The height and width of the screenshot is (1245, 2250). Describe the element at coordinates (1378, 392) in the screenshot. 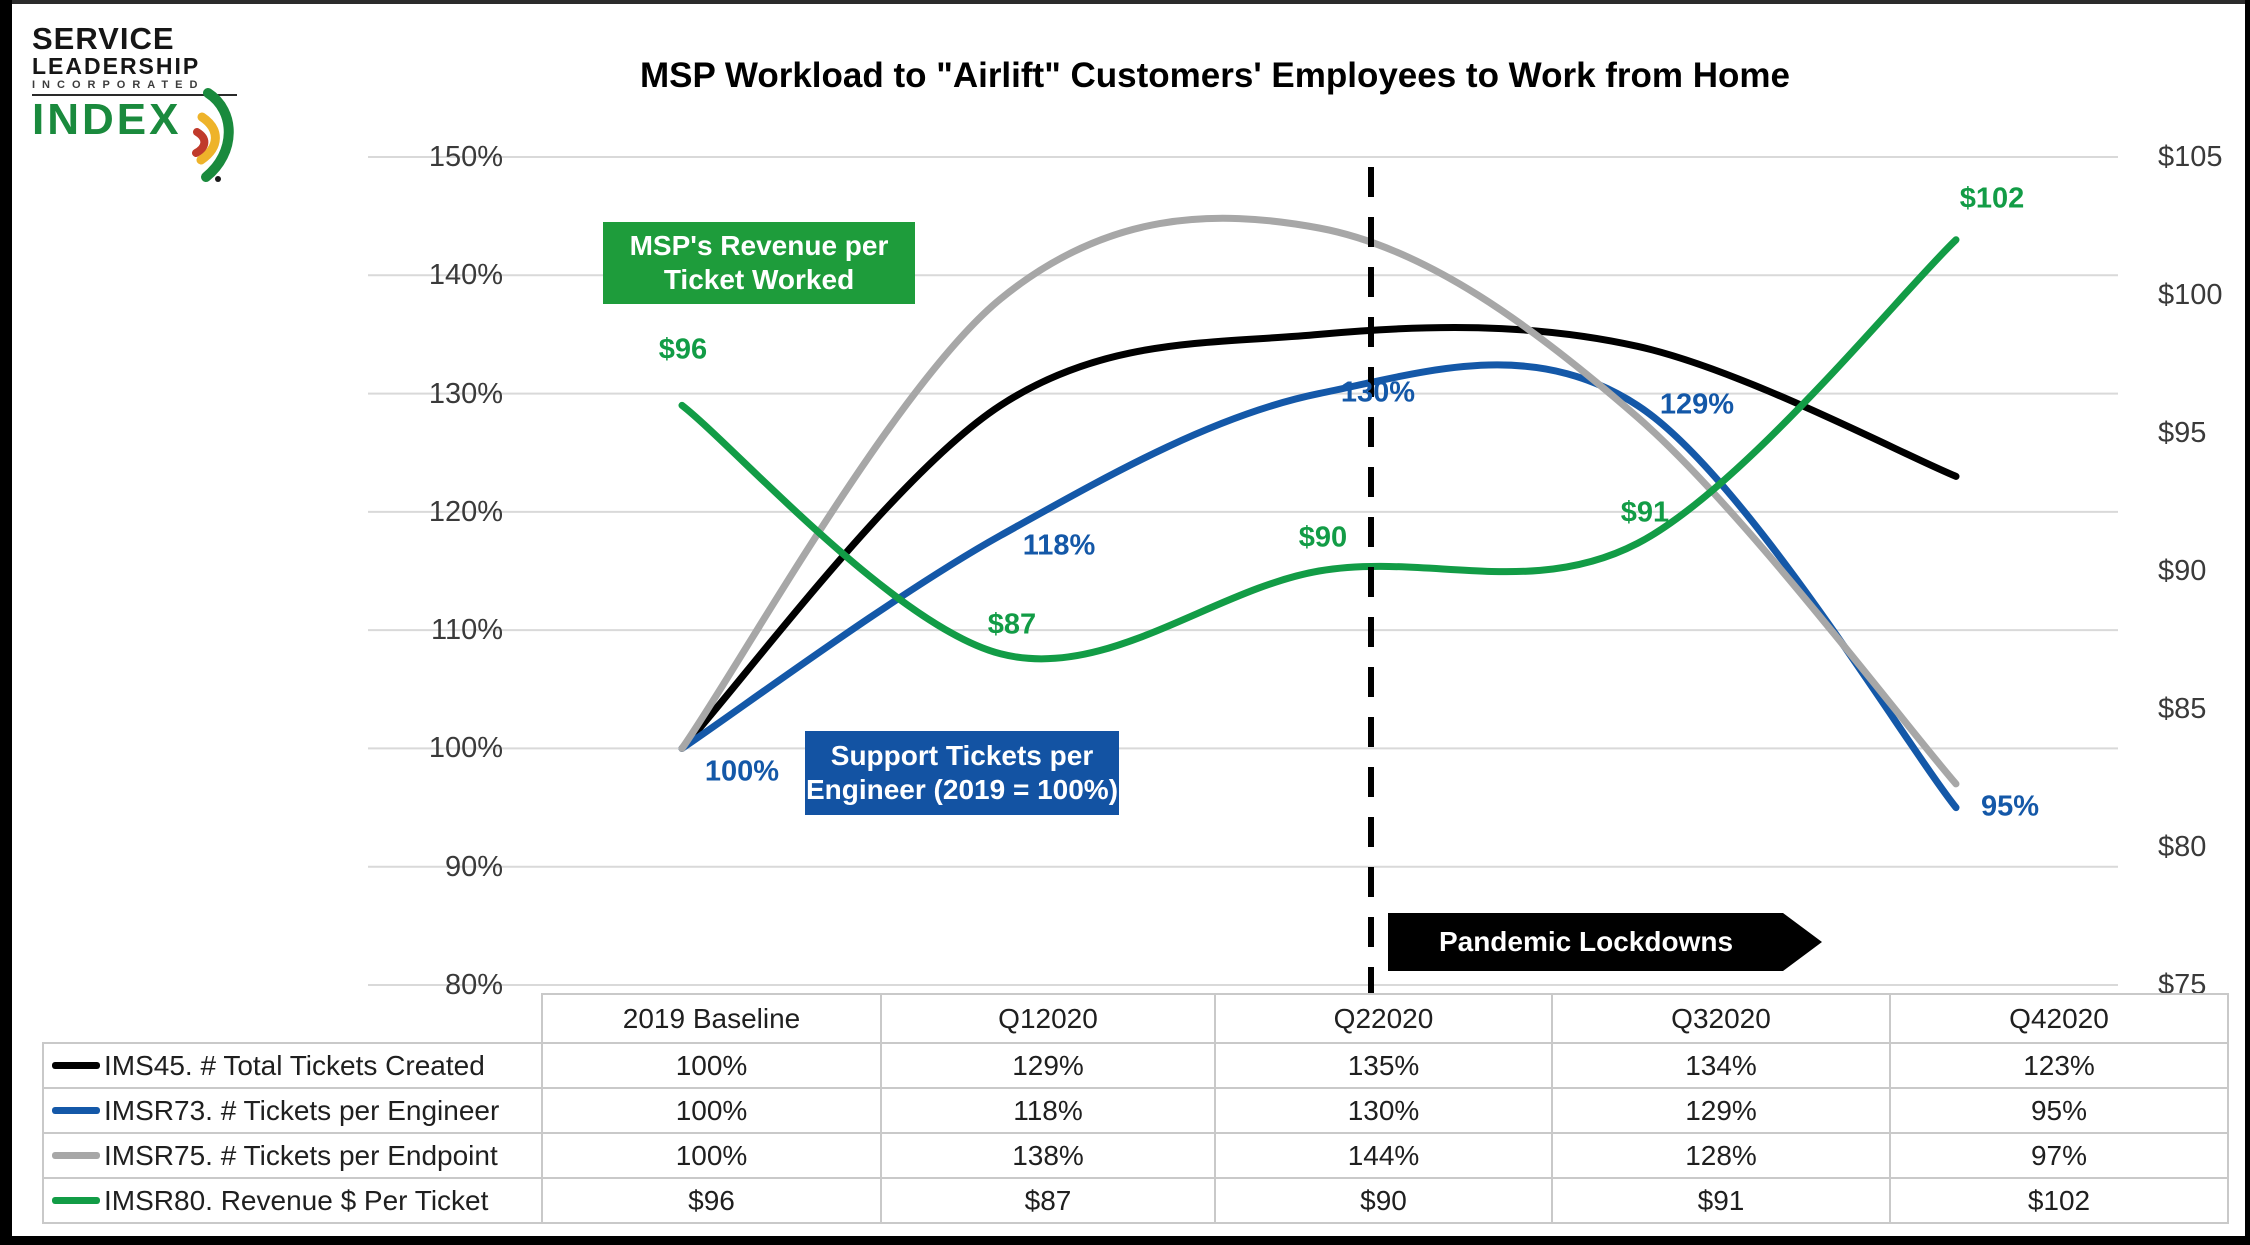

I see `data-label: 130%` at that location.